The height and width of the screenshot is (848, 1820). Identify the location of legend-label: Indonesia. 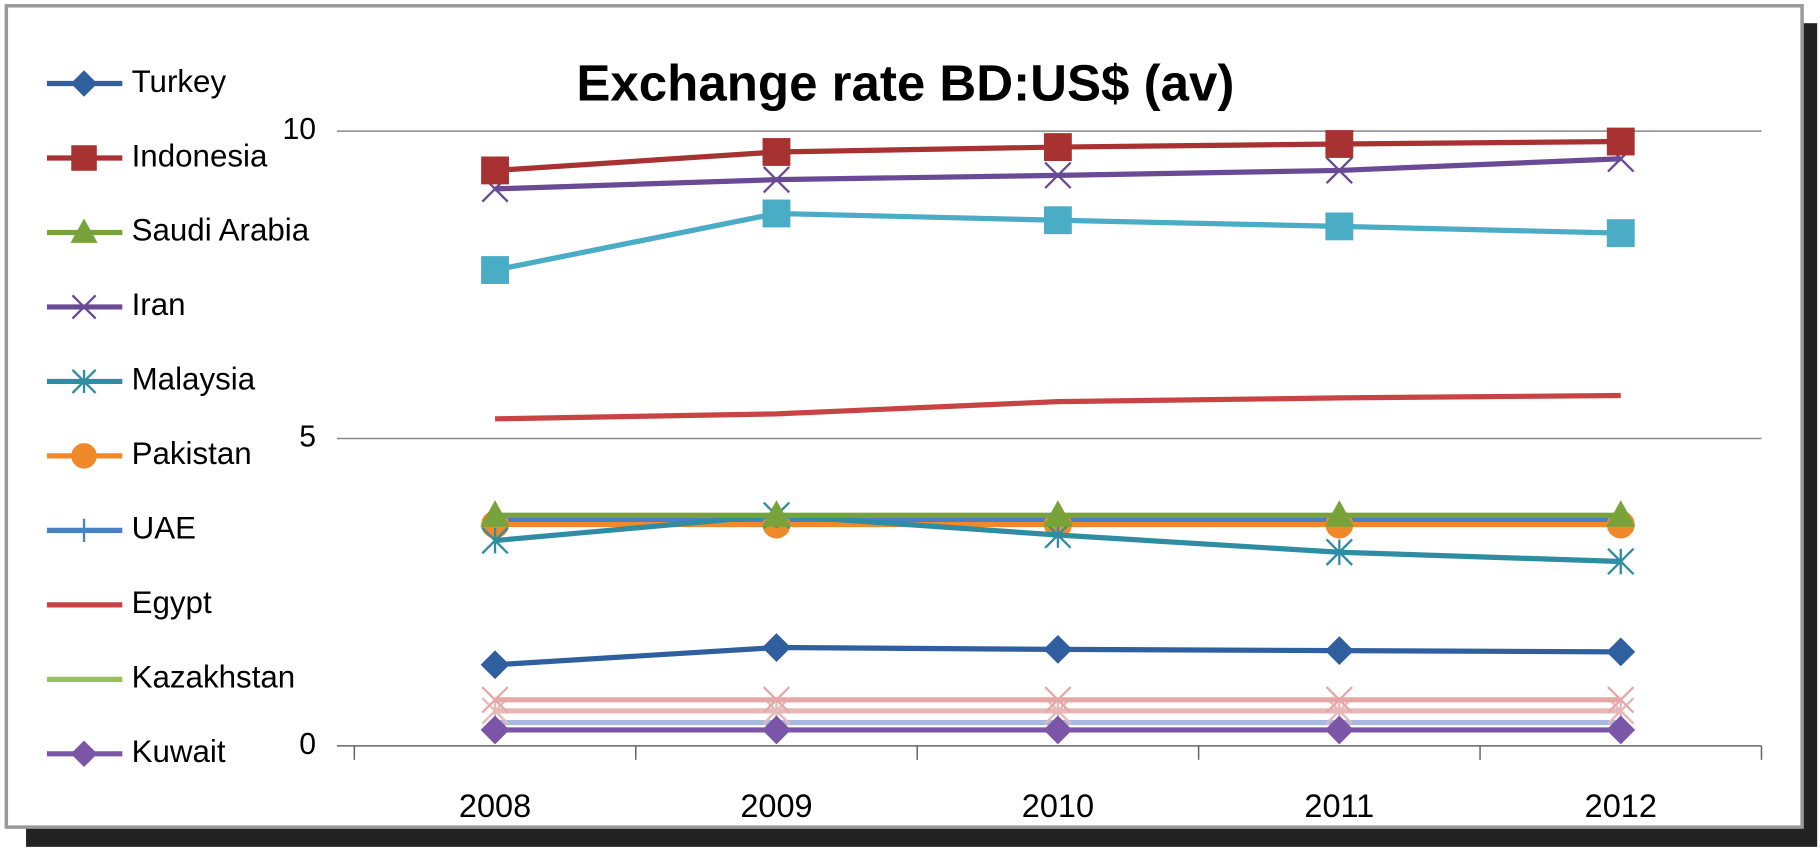
(200, 155).